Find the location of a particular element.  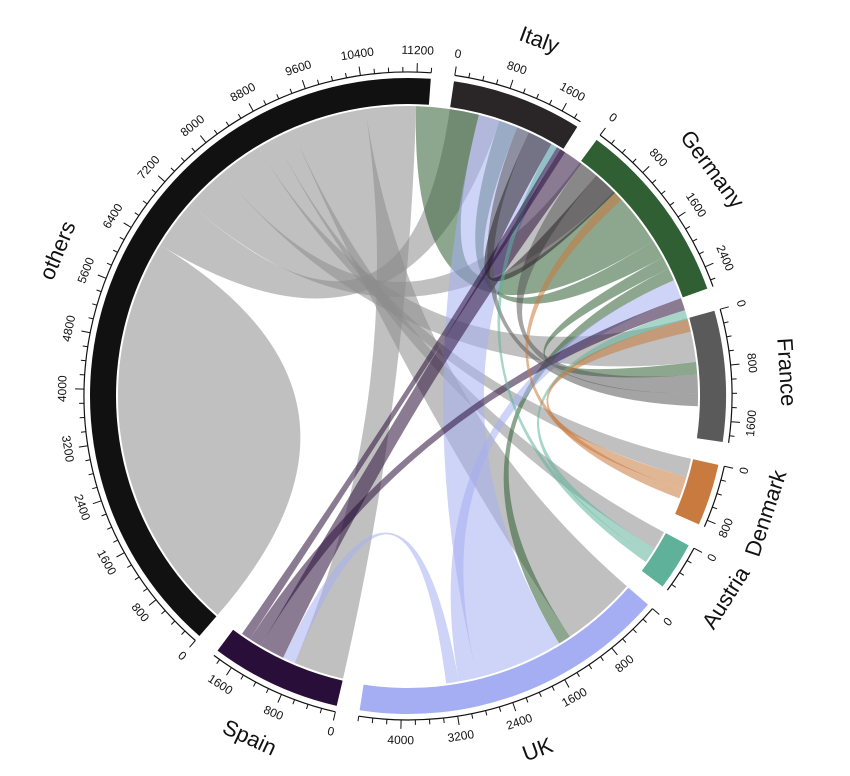

tick-label-france: 0 is located at coordinates (741, 303).